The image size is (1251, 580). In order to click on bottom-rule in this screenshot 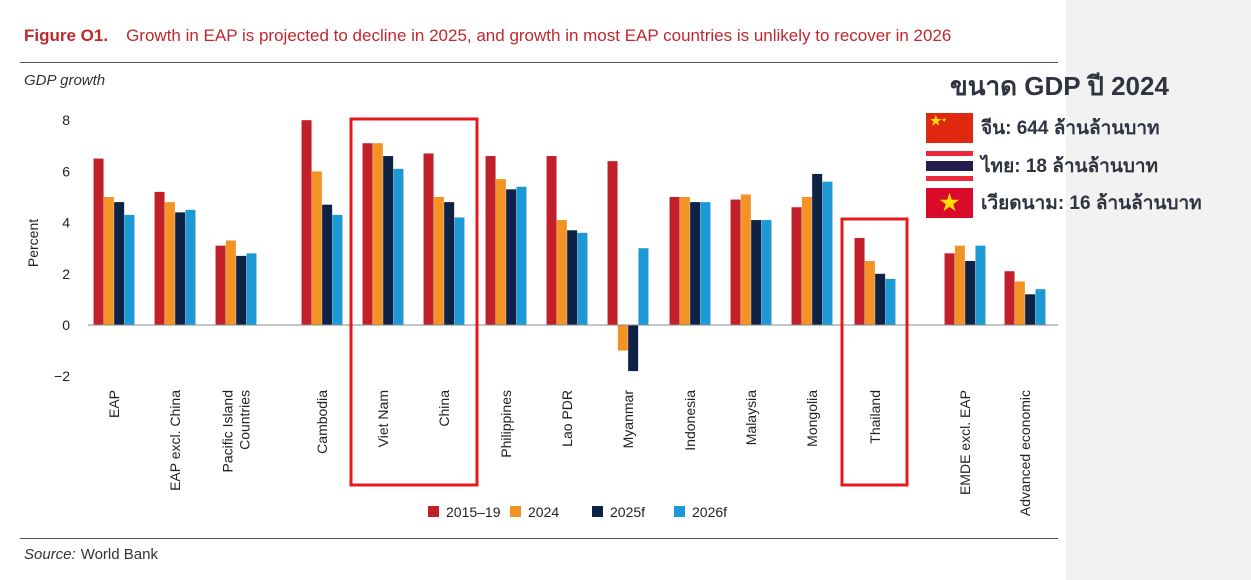, I will do `click(539, 538)`.